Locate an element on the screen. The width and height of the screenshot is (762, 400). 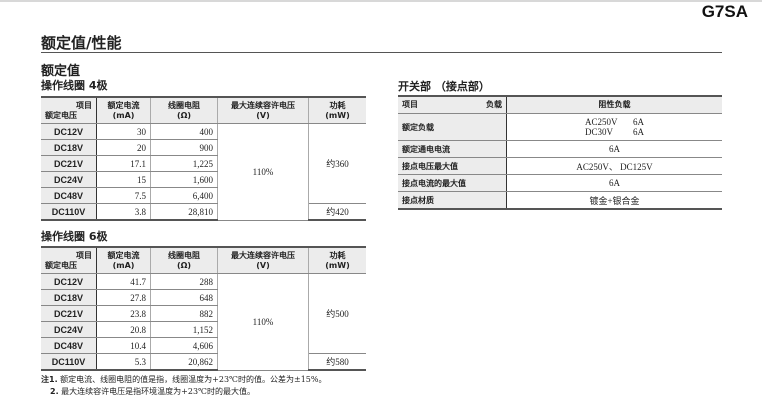
table-row: 额定通电电流 6A is located at coordinates (560, 149).